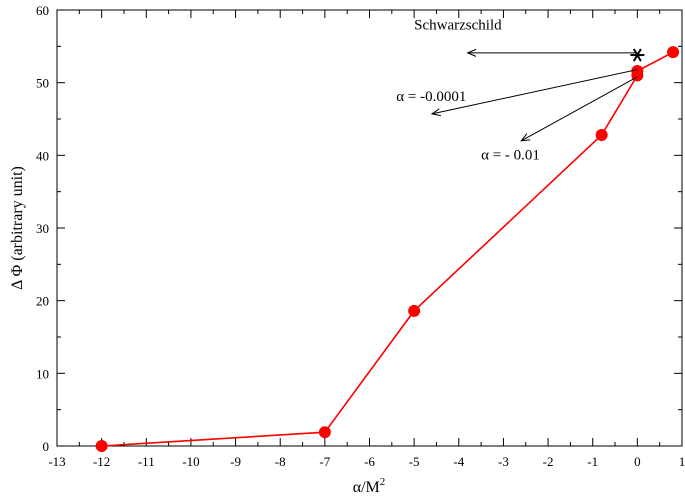 This screenshot has width=685, height=502. I want to click on annotation-layer: Schwarzschild α = -0.0001 α = - 0.01, so click(517, 91).